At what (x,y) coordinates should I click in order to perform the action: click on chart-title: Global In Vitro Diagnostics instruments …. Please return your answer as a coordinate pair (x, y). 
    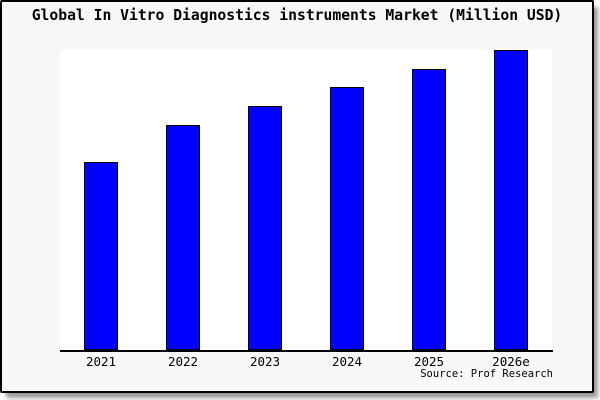
    Looking at the image, I should click on (297, 15).